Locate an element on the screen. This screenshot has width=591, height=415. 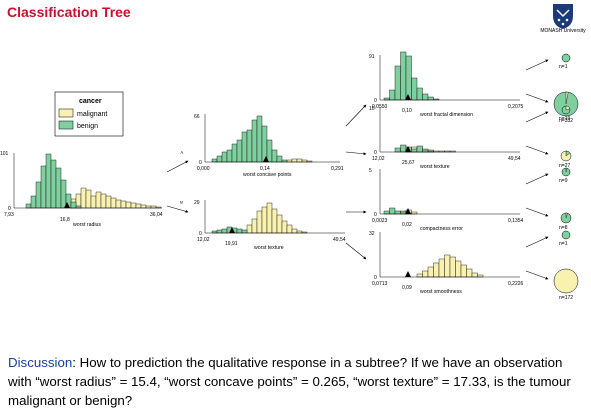
node-right-operator: ≥ is located at coordinates (181, 202).